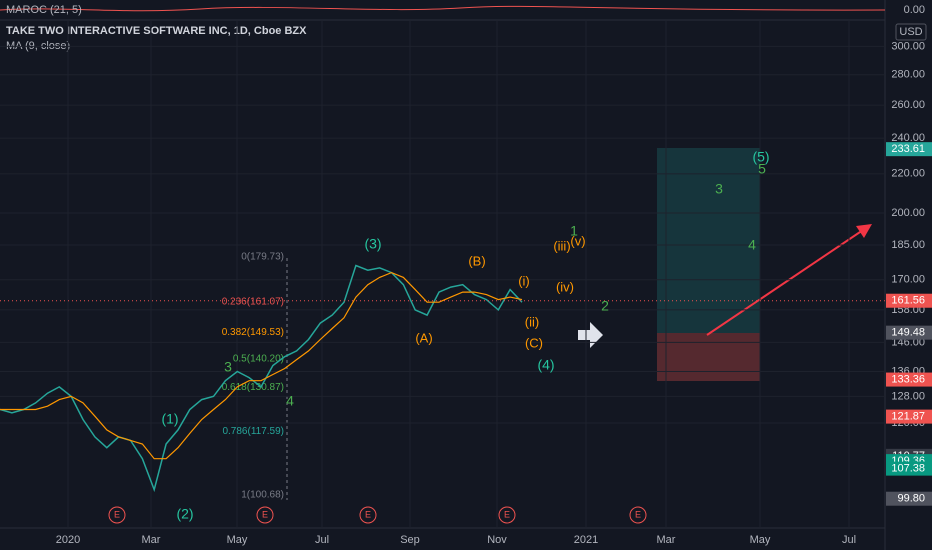 Image resolution: width=932 pixels, height=550 pixels. I want to click on y-tick-label: 128.00, so click(908, 396).